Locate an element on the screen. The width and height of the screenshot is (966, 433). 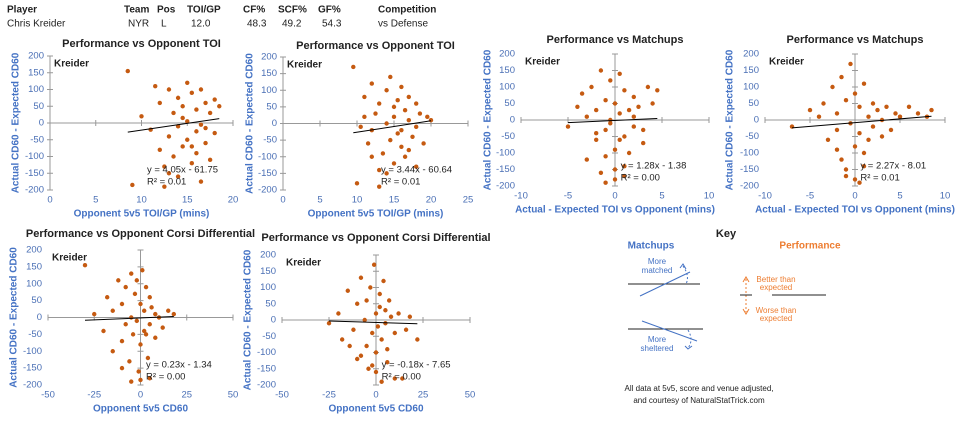
trendline-r2: R² = 0.01 is located at coordinates (166, 182).